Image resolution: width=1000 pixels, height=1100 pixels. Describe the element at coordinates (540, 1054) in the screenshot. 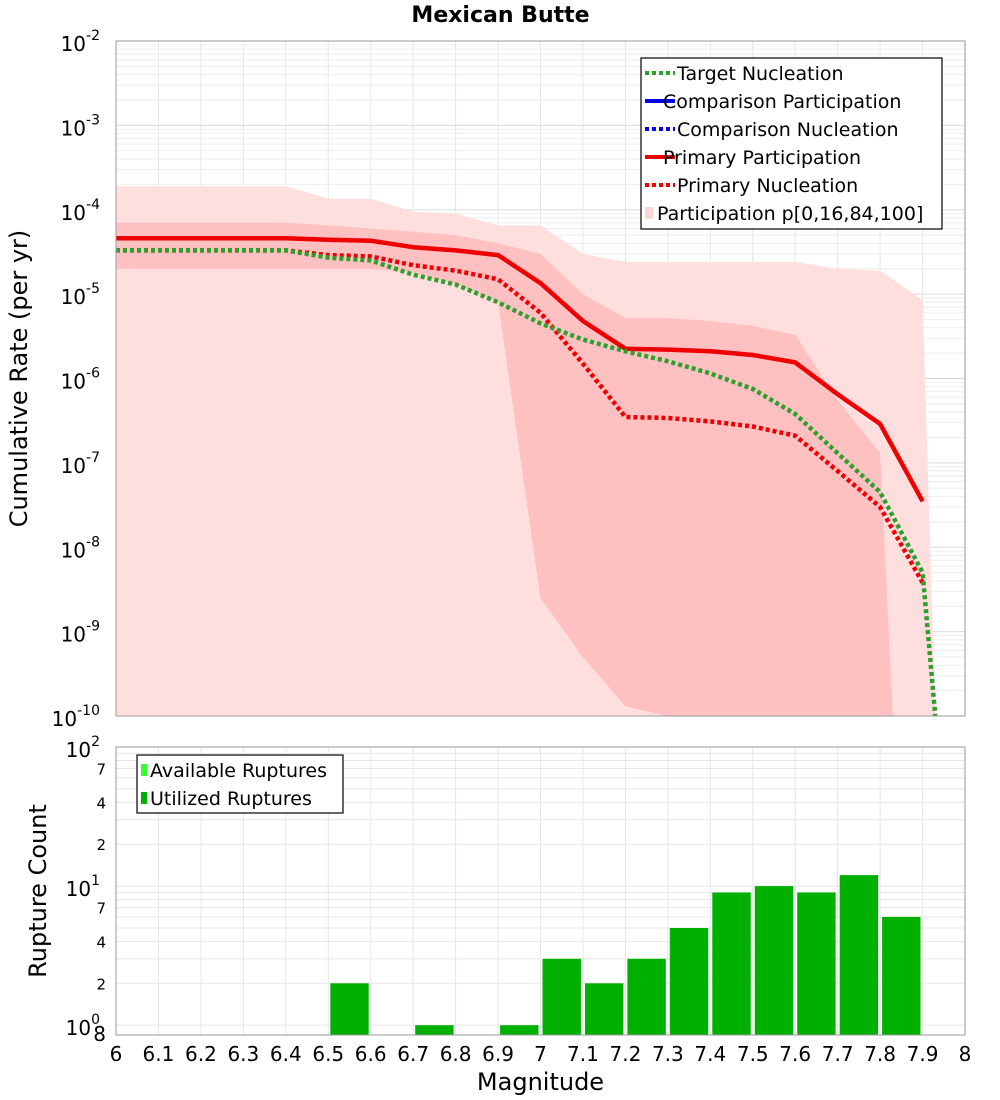

I see `x-tick-label: 7` at that location.